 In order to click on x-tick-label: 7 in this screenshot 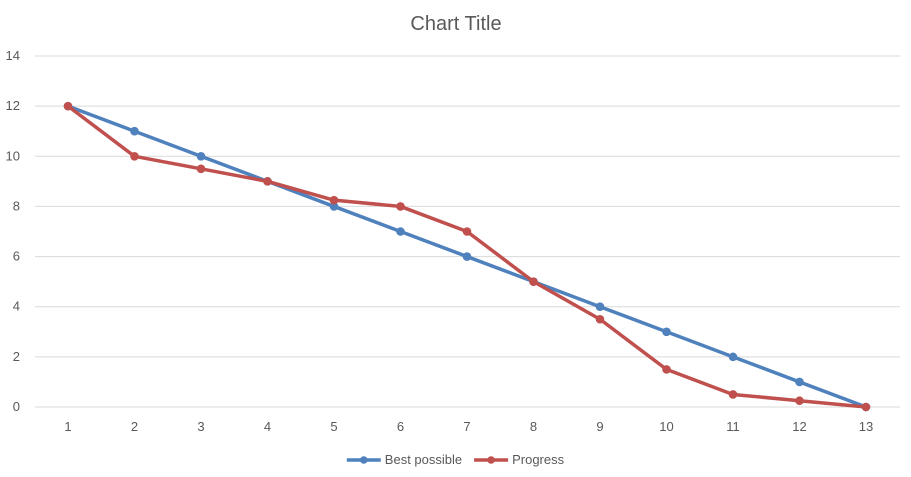, I will do `click(466, 426)`.